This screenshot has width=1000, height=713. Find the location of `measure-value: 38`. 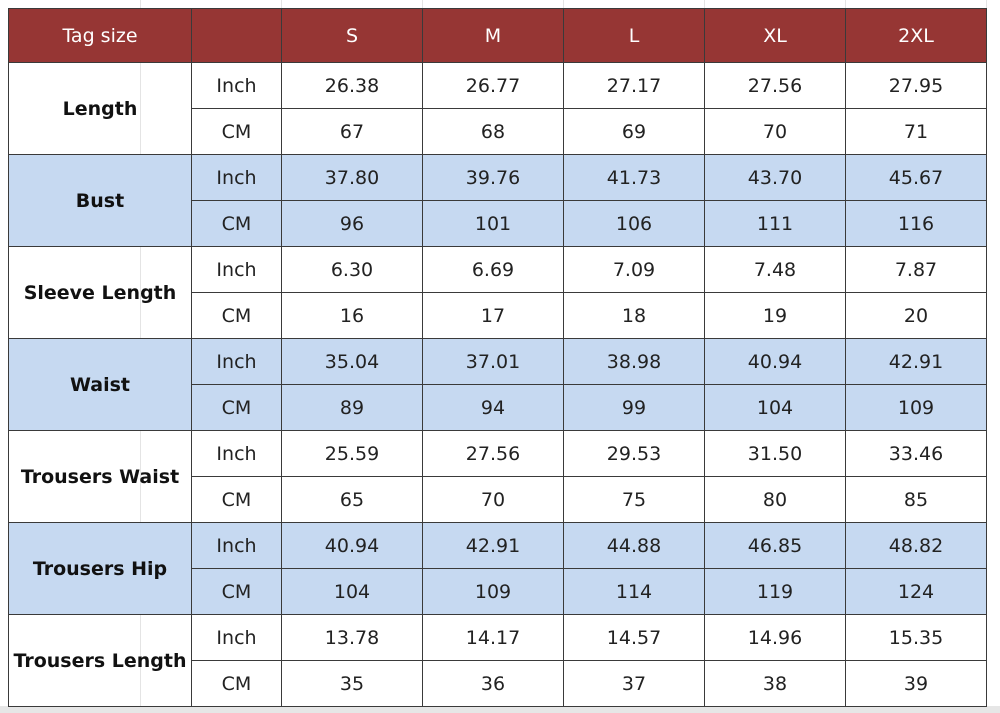

measure-value: 38 is located at coordinates (775, 683).